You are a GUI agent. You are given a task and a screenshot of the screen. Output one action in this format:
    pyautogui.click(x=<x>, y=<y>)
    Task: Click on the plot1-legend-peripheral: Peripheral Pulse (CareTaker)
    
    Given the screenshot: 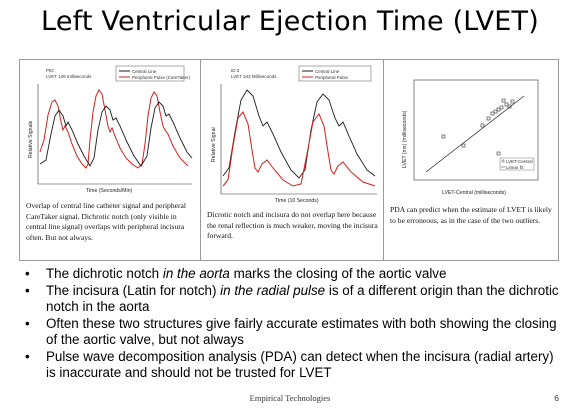 What is the action you would take?
    pyautogui.click(x=161, y=77)
    